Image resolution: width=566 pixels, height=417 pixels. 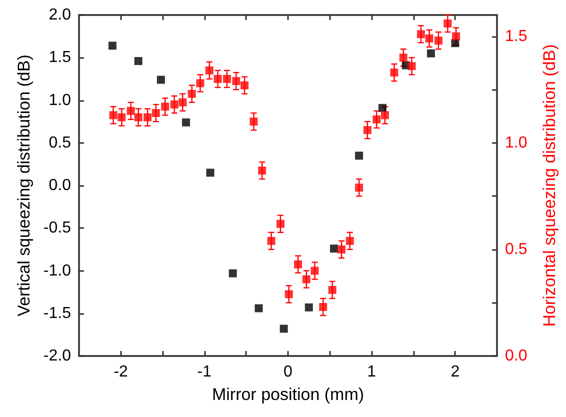 What do you see at coordinates (549, 185) in the screenshot?
I see `y2-axis-title: Horizontal squeezing distribution (dB)` at bounding box center [549, 185].